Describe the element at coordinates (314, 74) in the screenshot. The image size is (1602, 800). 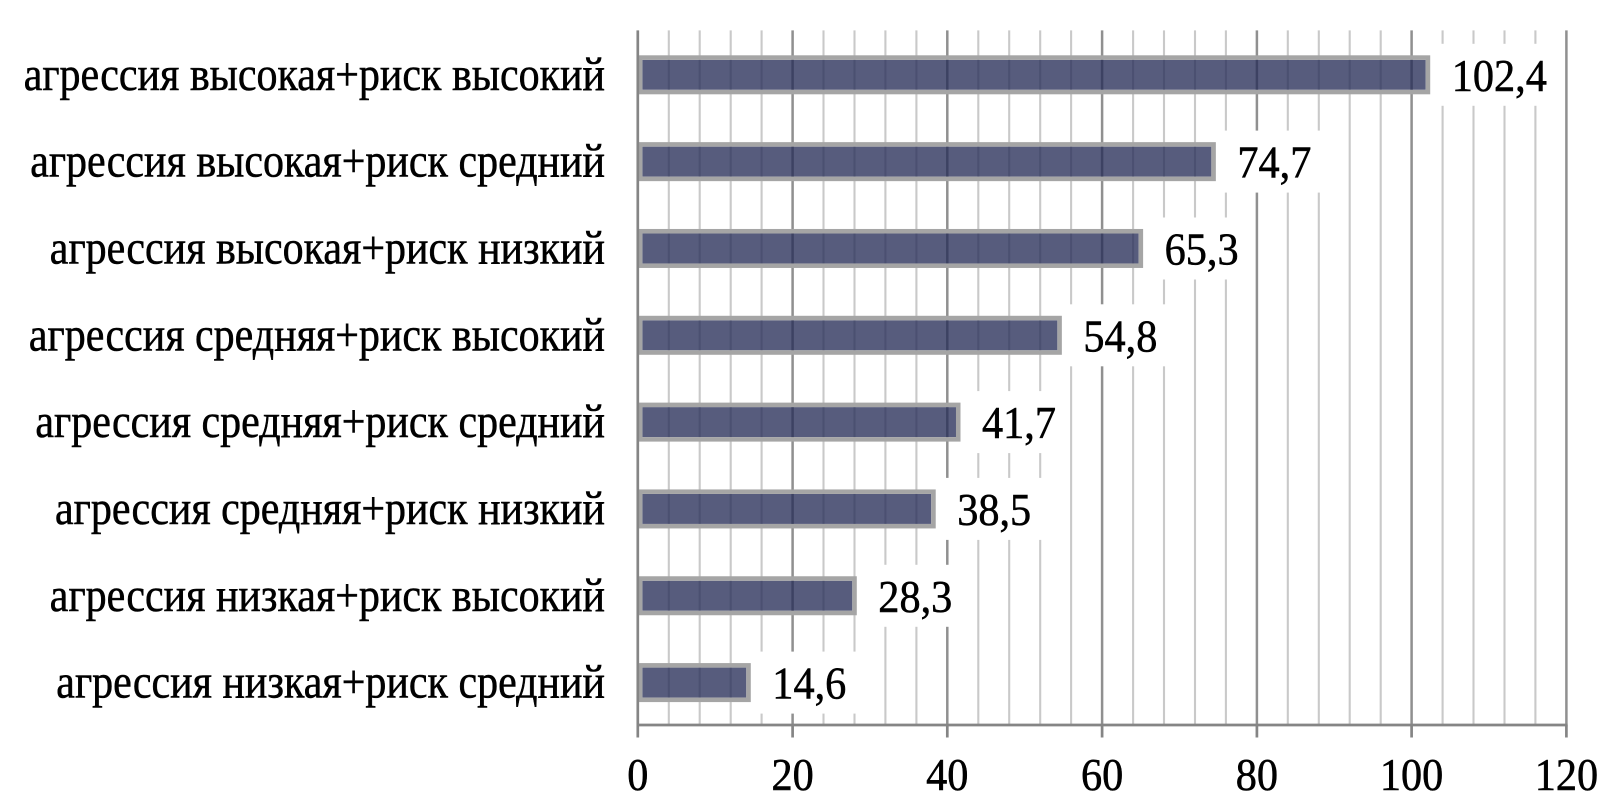
I see `svg-text: агрессия высокая+риск высокий` at that location.